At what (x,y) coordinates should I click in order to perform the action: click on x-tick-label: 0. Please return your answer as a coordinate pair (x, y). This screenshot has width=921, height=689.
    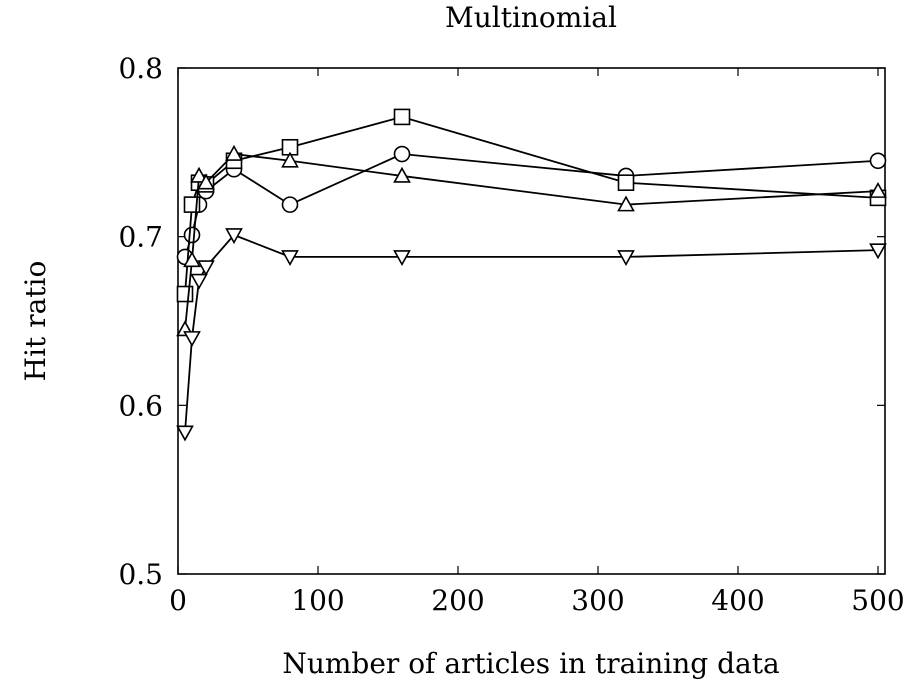
    Looking at the image, I should click on (178, 600).